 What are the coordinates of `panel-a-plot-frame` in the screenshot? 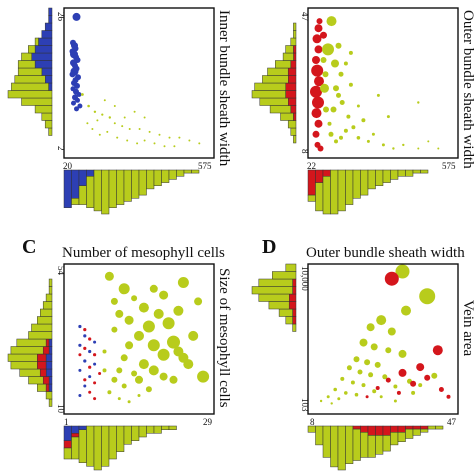 It's located at (139, 83).